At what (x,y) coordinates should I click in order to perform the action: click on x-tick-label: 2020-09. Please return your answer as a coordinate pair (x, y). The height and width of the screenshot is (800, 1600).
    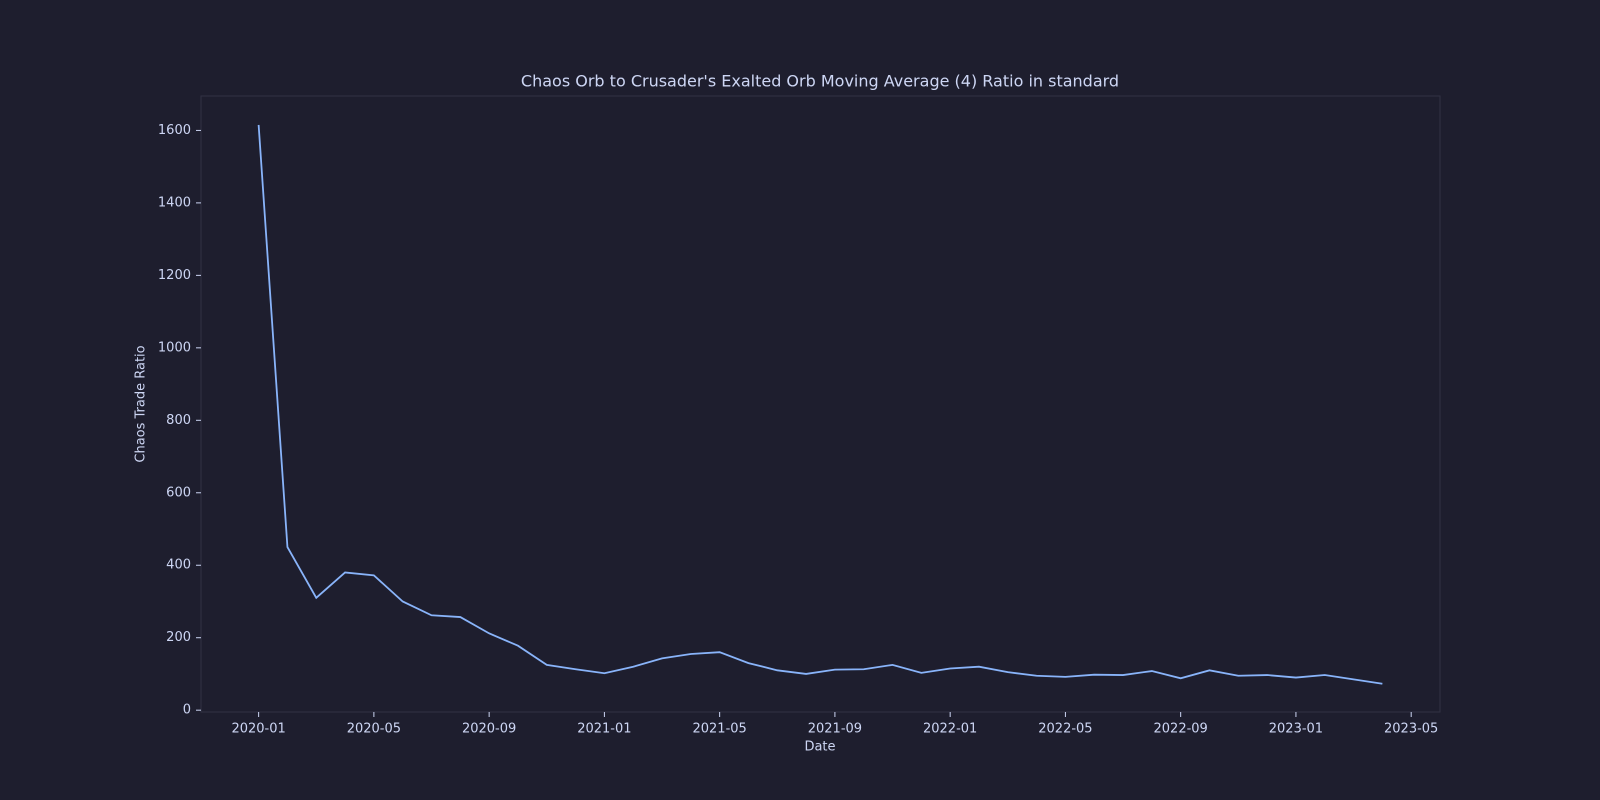
    Looking at the image, I should click on (489, 729).